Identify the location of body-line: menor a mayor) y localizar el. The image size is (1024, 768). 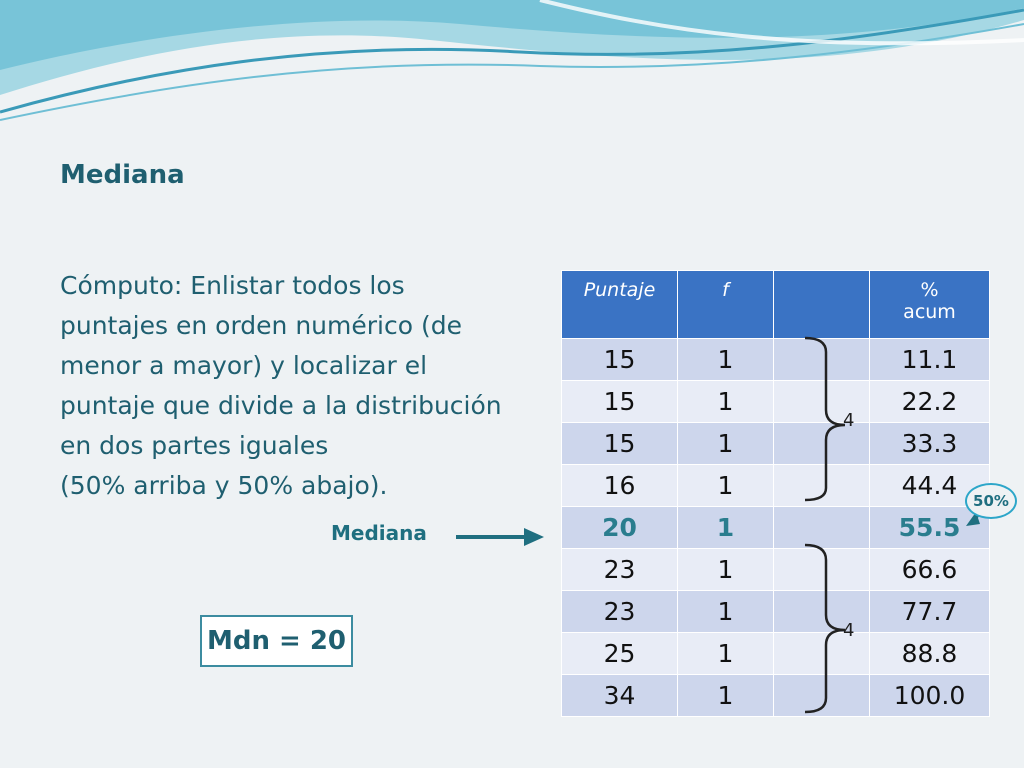
(244, 365).